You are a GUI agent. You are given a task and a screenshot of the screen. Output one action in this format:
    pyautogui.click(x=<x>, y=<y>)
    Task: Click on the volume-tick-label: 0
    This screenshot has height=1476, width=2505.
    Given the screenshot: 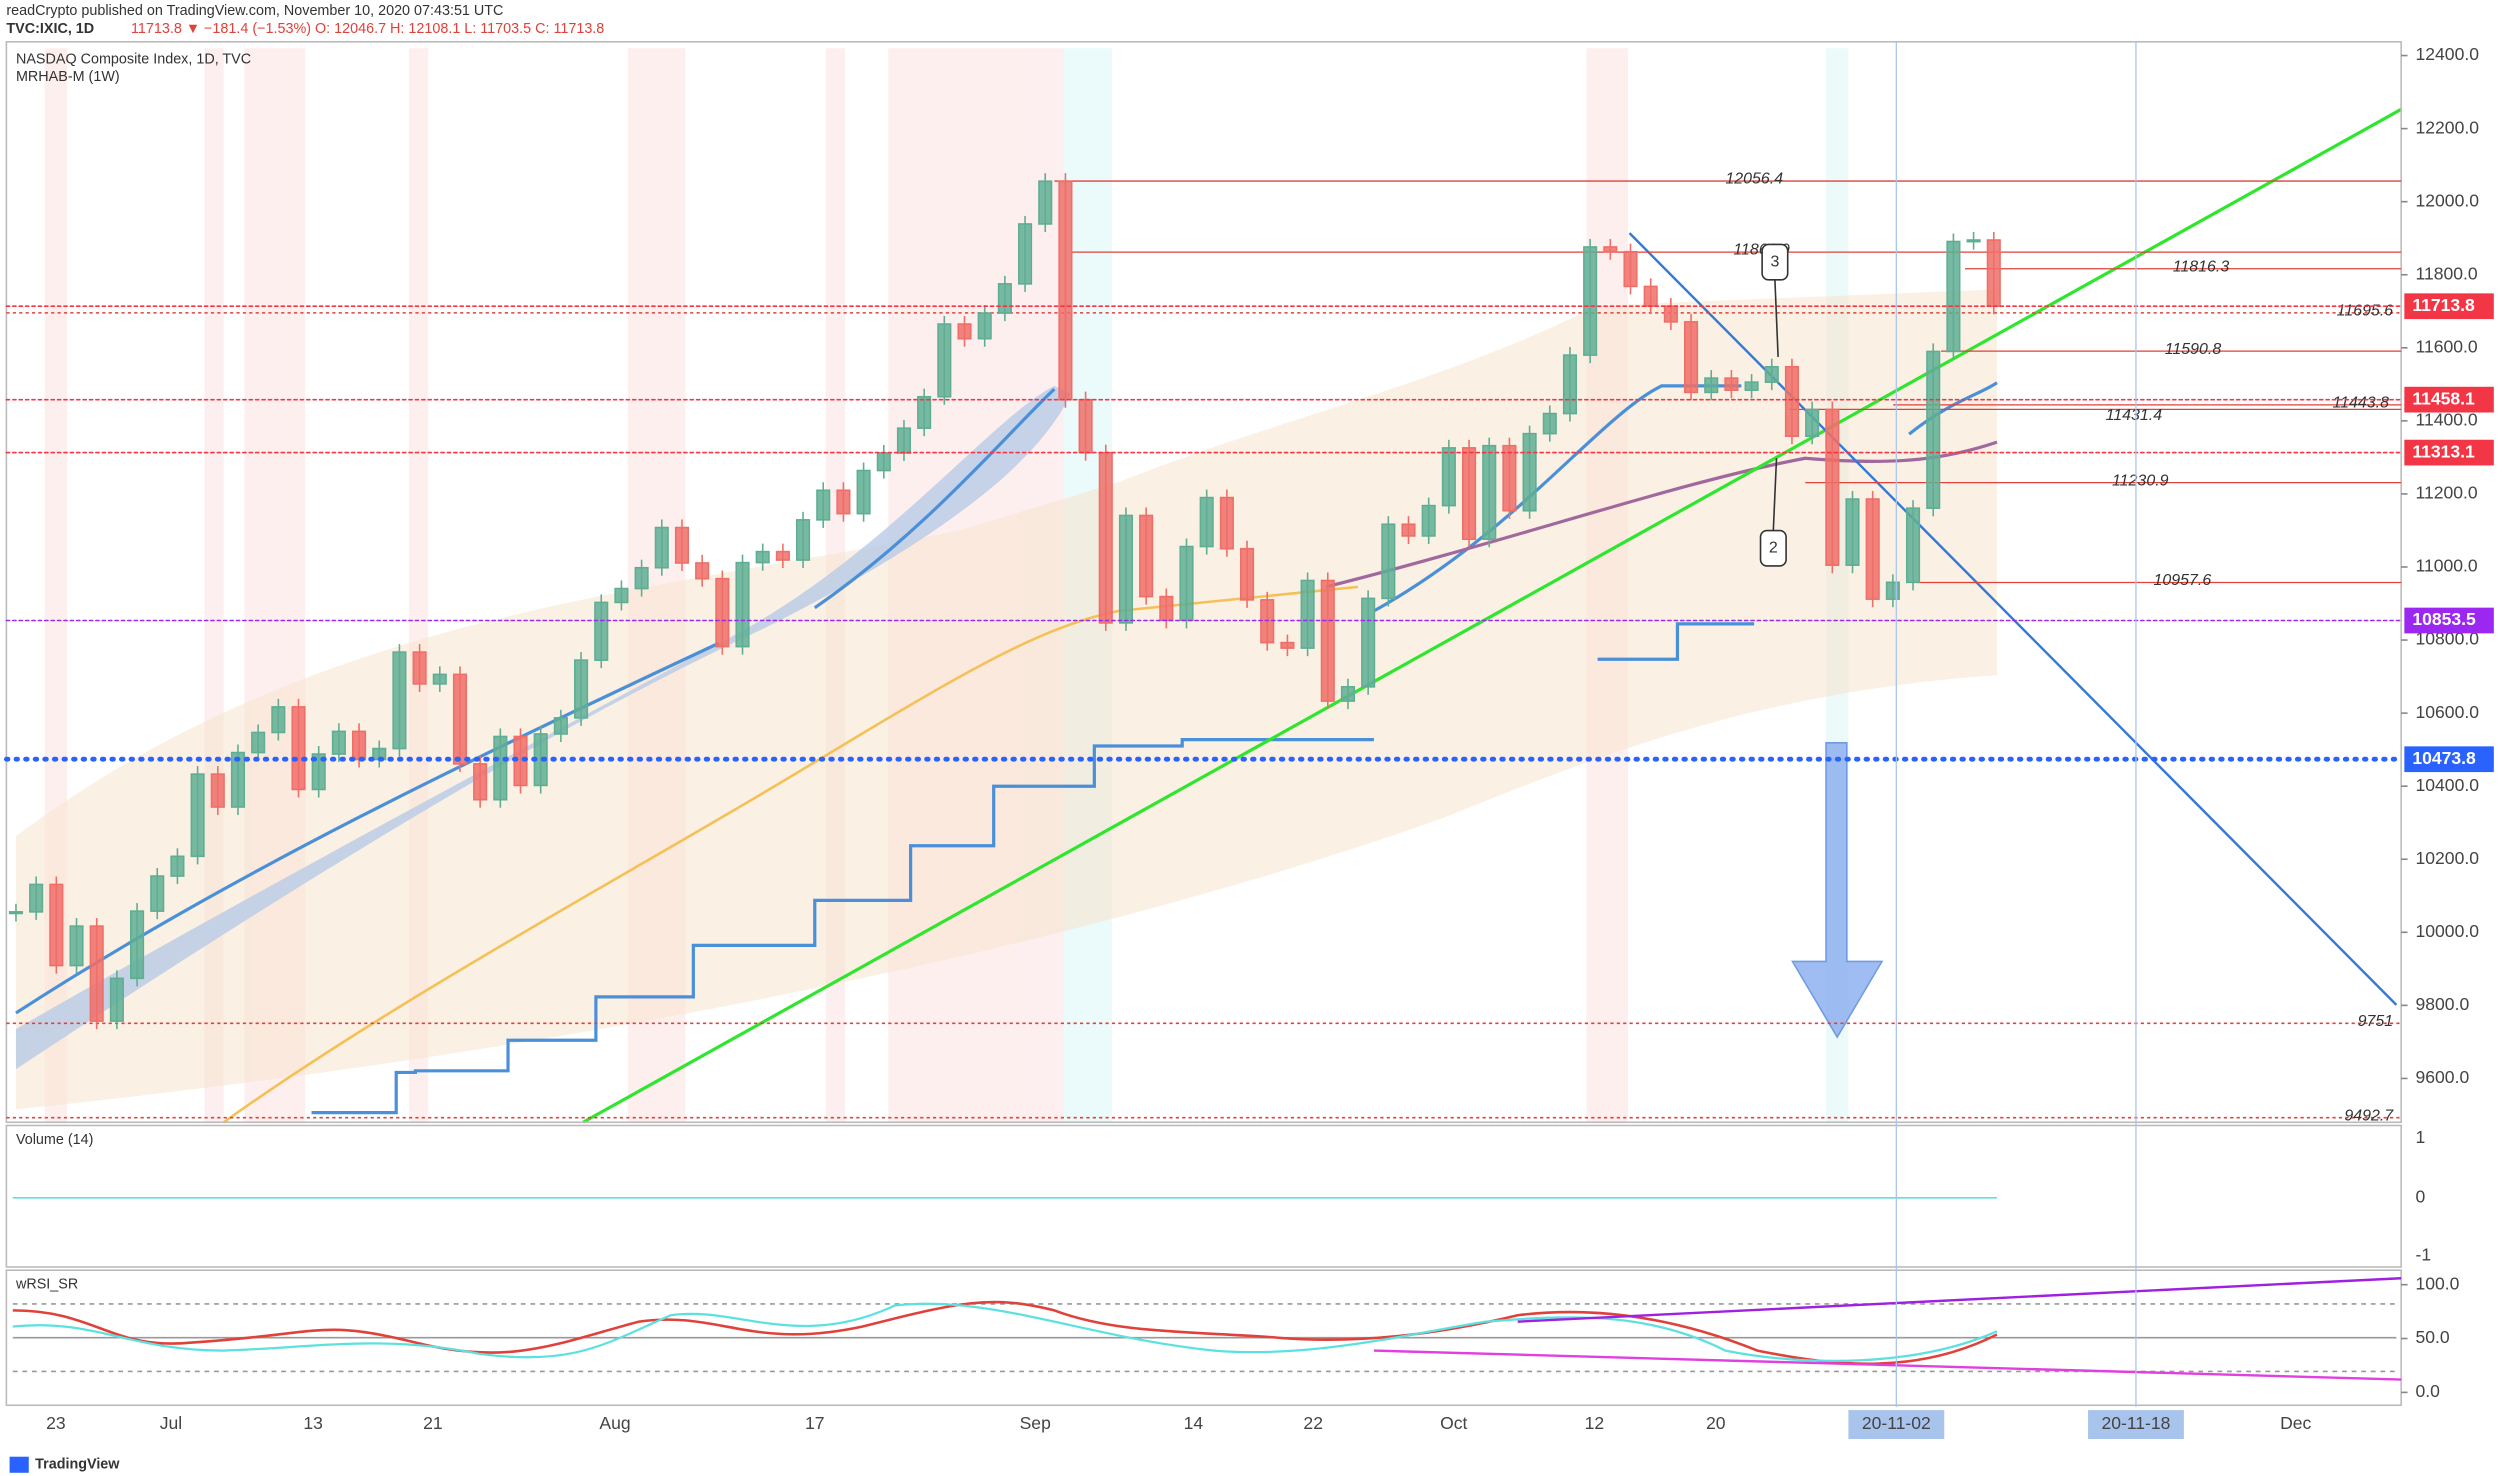 What is the action you would take?
    pyautogui.click(x=2421, y=1196)
    